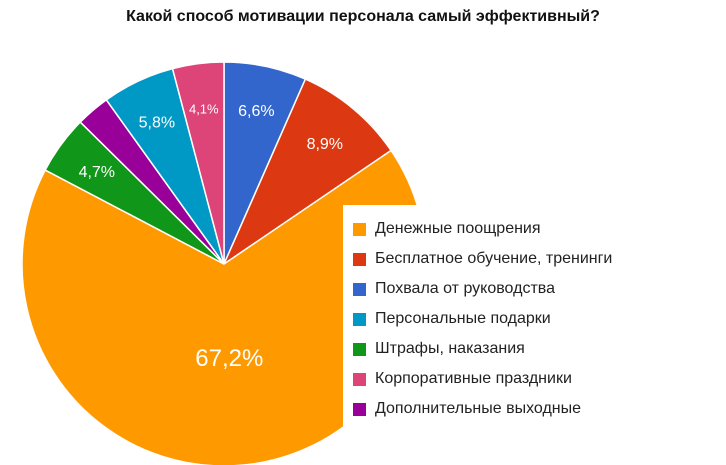  I want to click on legend-item-6: Корпоративные праздники, so click(528, 379).